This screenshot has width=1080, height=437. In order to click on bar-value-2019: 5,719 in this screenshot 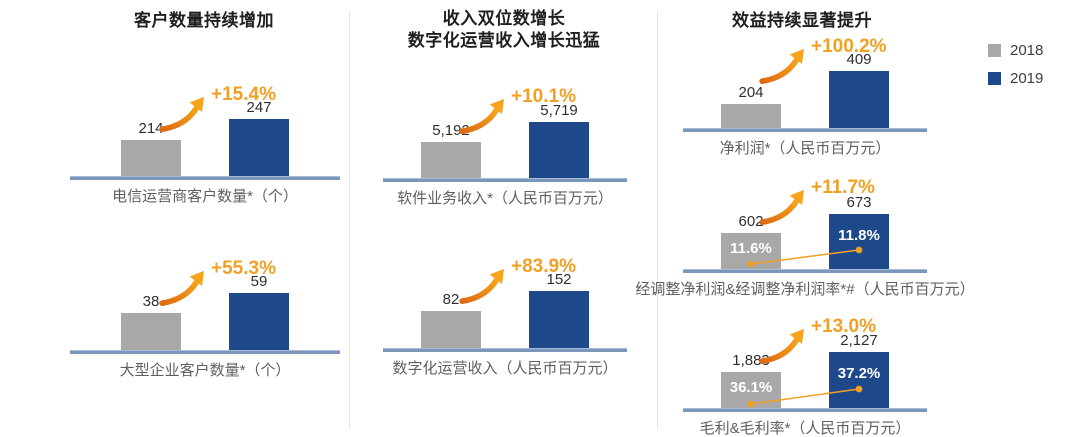, I will do `click(559, 110)`.